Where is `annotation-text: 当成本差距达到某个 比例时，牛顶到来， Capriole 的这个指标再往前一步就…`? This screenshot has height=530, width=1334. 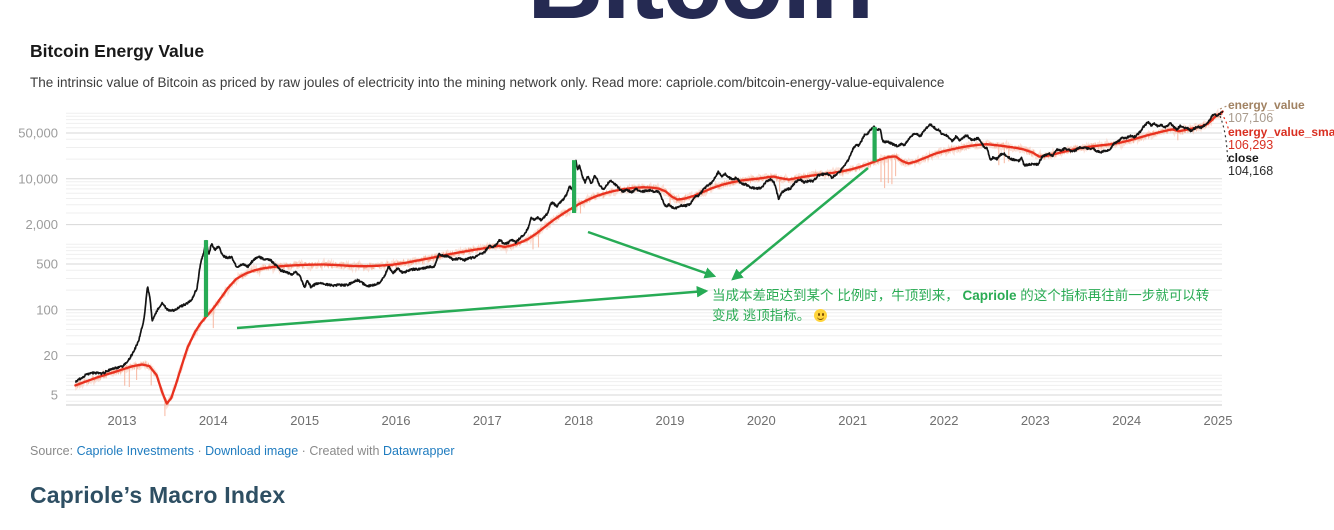
annotation-text: 当成本差距达到某个 比例时，牛顶到来， Capriole 的这个指标再往前一步就… is located at coordinates (963, 306).